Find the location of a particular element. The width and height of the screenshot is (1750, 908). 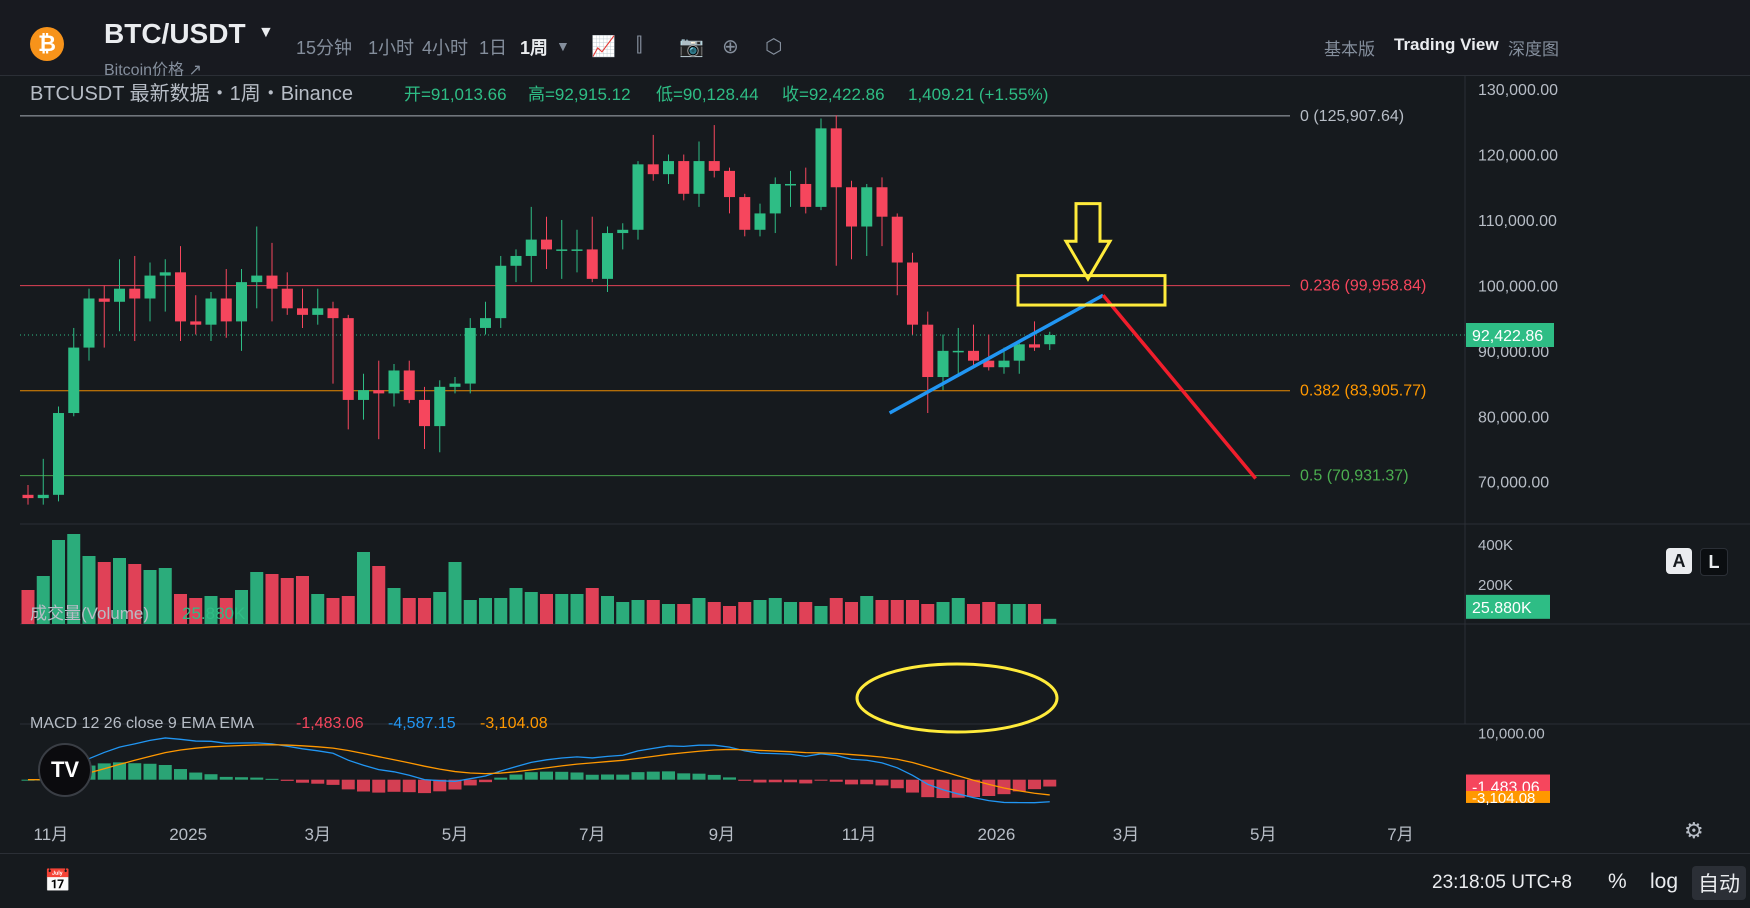

pair-subtitle-link: Bitcoin价格 ↗ is located at coordinates (153, 70).